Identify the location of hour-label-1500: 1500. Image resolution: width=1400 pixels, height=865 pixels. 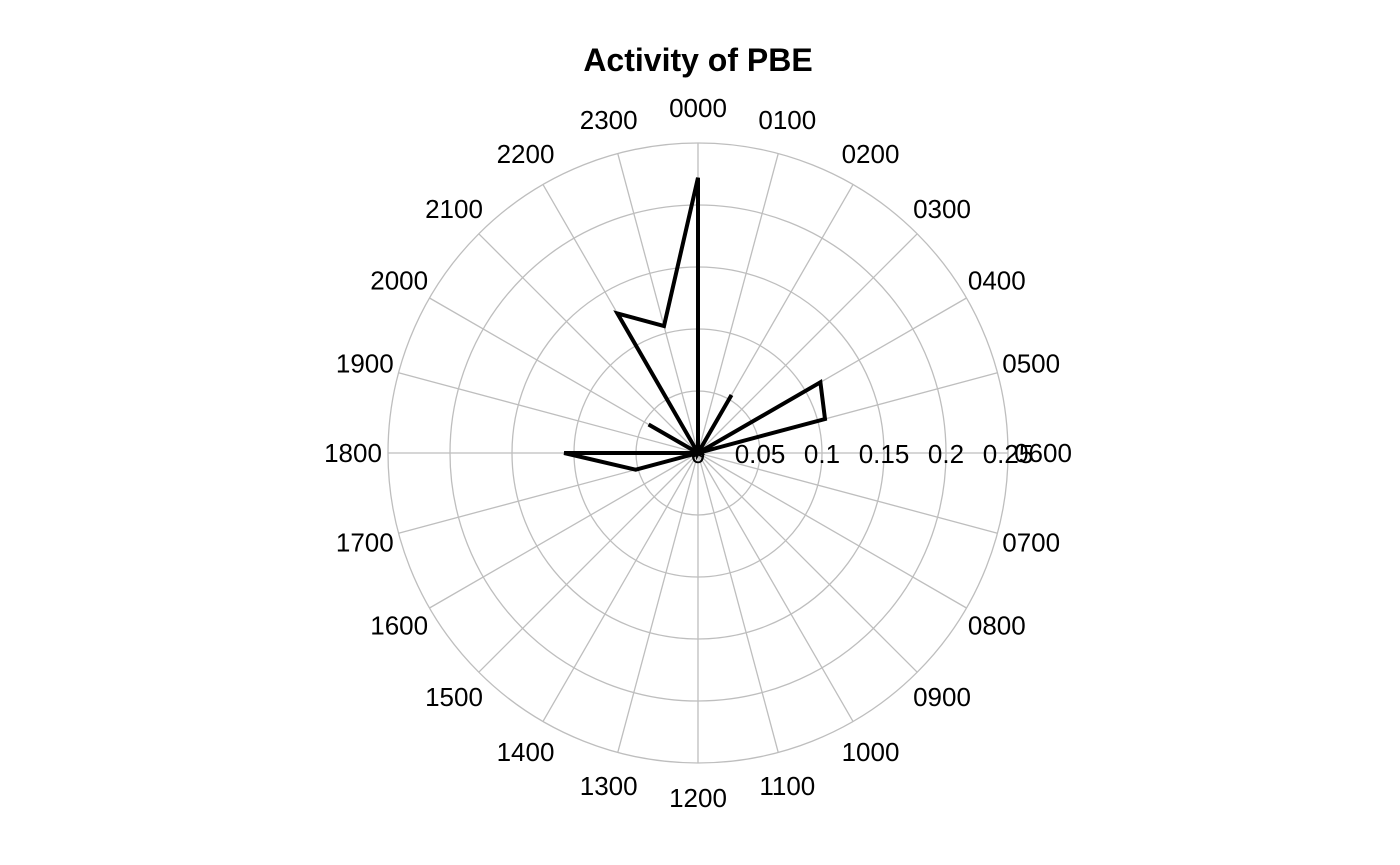
(454, 697).